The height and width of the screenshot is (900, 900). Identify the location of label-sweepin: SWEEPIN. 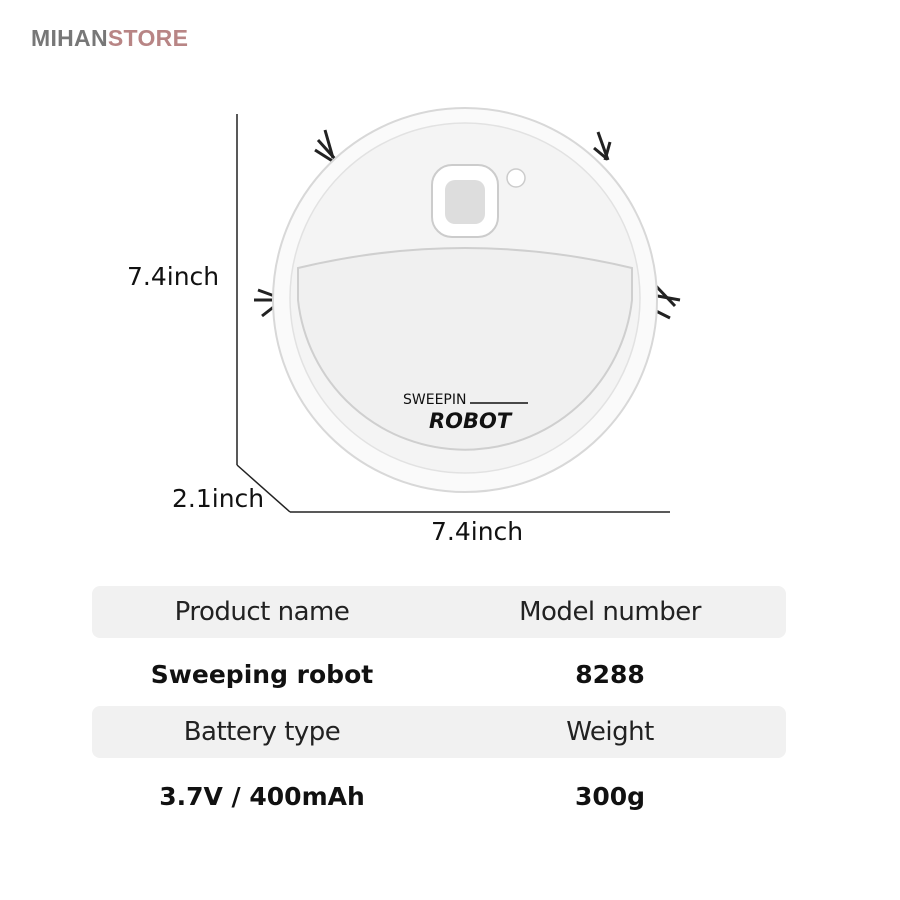
(434, 400).